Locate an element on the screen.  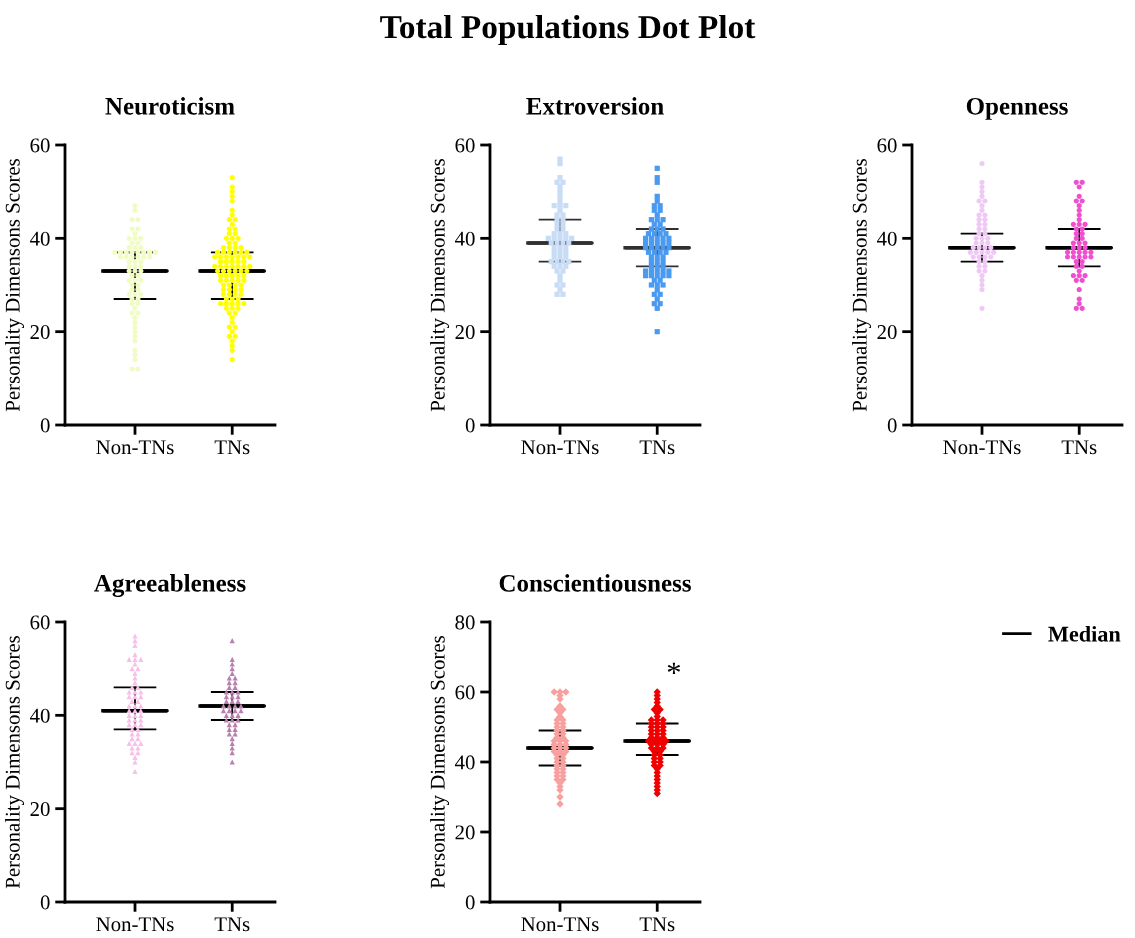
chart-title: Neuroticism is located at coordinates (170, 106).